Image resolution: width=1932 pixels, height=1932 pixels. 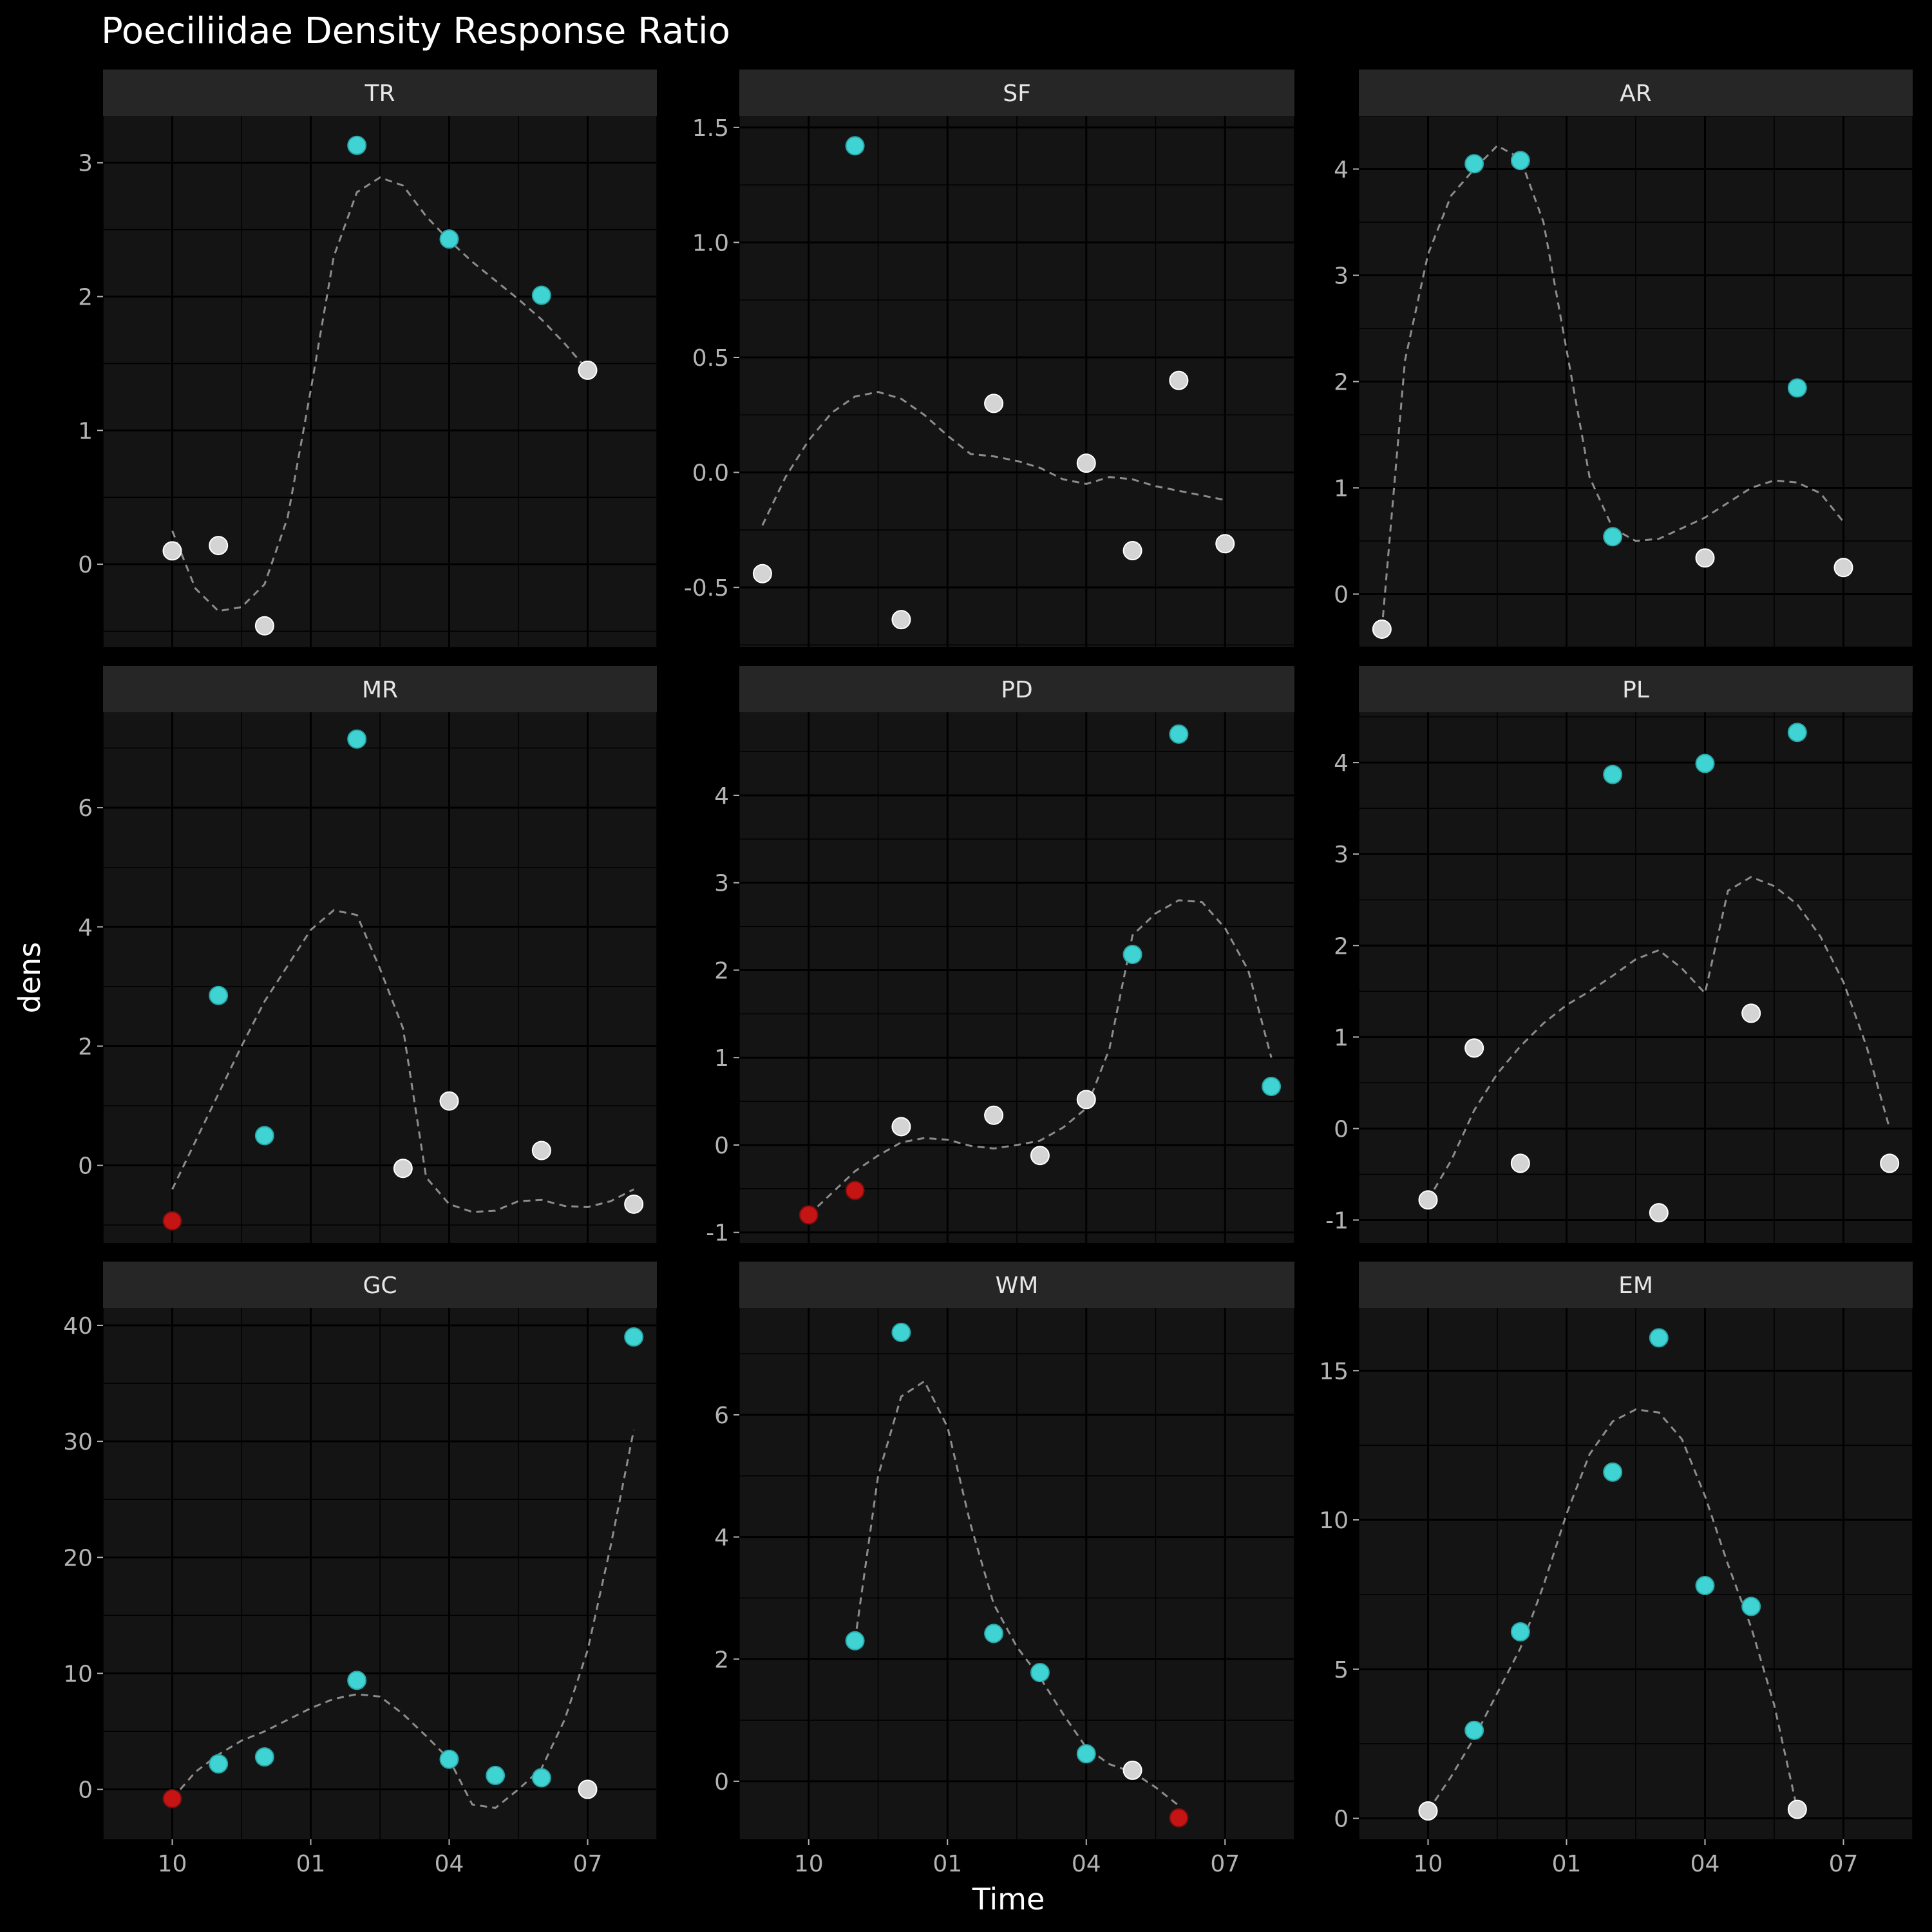 What do you see at coordinates (1341, 277) in the screenshot?
I see `y-tick-label: 3` at bounding box center [1341, 277].